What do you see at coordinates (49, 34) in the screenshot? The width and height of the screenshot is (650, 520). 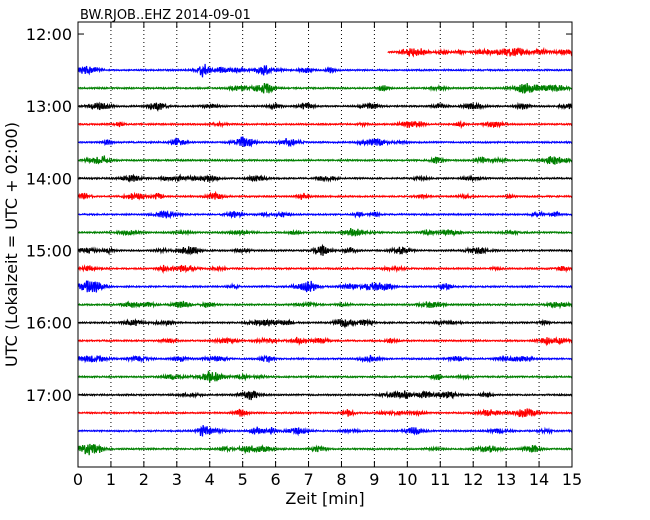 I see `y-tick-label: 12:00` at bounding box center [49, 34].